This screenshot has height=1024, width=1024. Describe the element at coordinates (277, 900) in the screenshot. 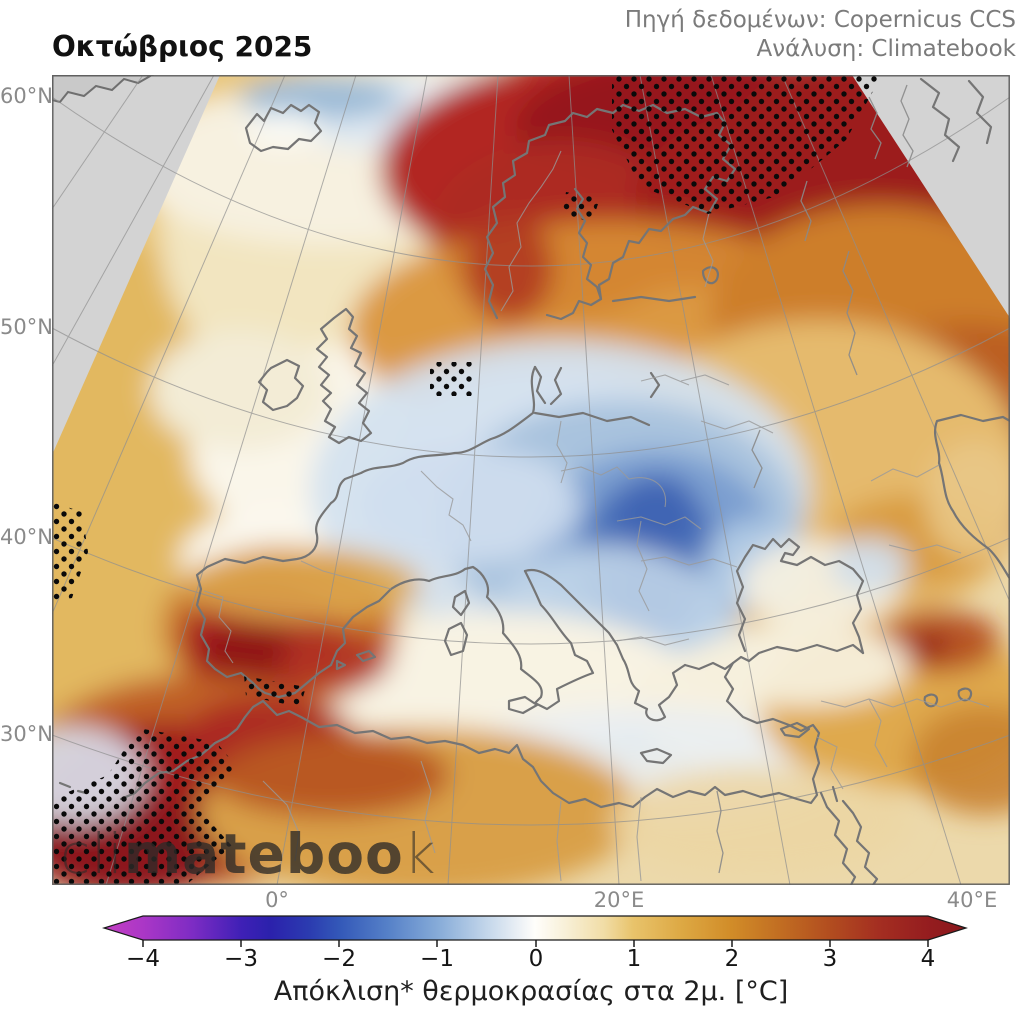

I see `lon-label-0: 0°` at that location.